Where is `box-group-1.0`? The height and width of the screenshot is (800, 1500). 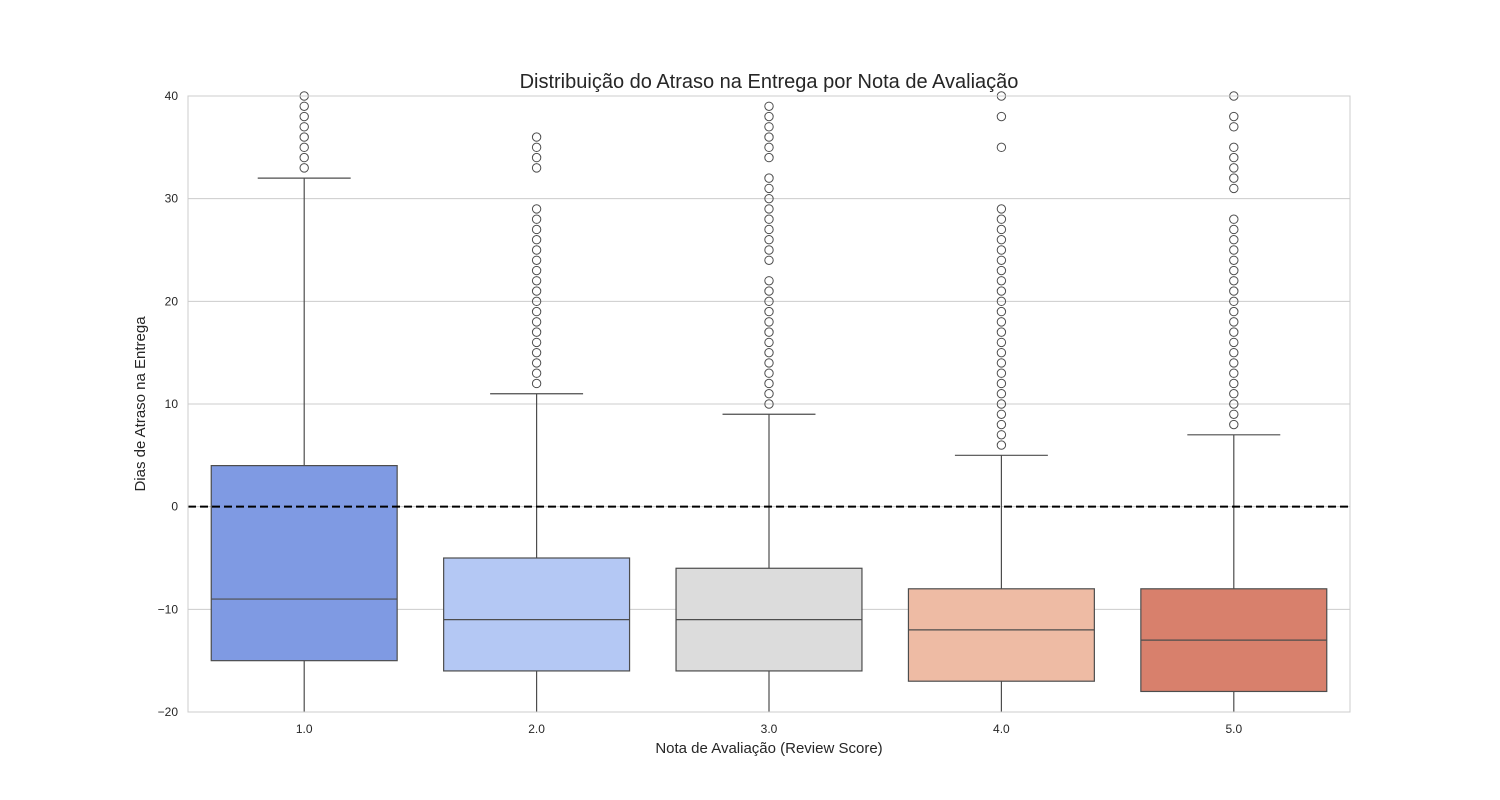 box-group-1.0 is located at coordinates (304, 401).